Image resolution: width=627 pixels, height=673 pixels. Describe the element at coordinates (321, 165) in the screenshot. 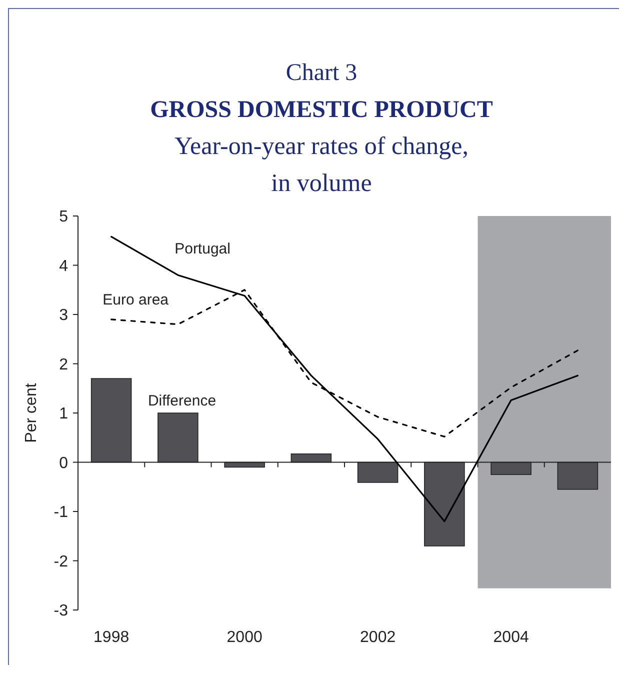

I see `chart-subtitle: Year-on-year rates of change, in volume` at that location.